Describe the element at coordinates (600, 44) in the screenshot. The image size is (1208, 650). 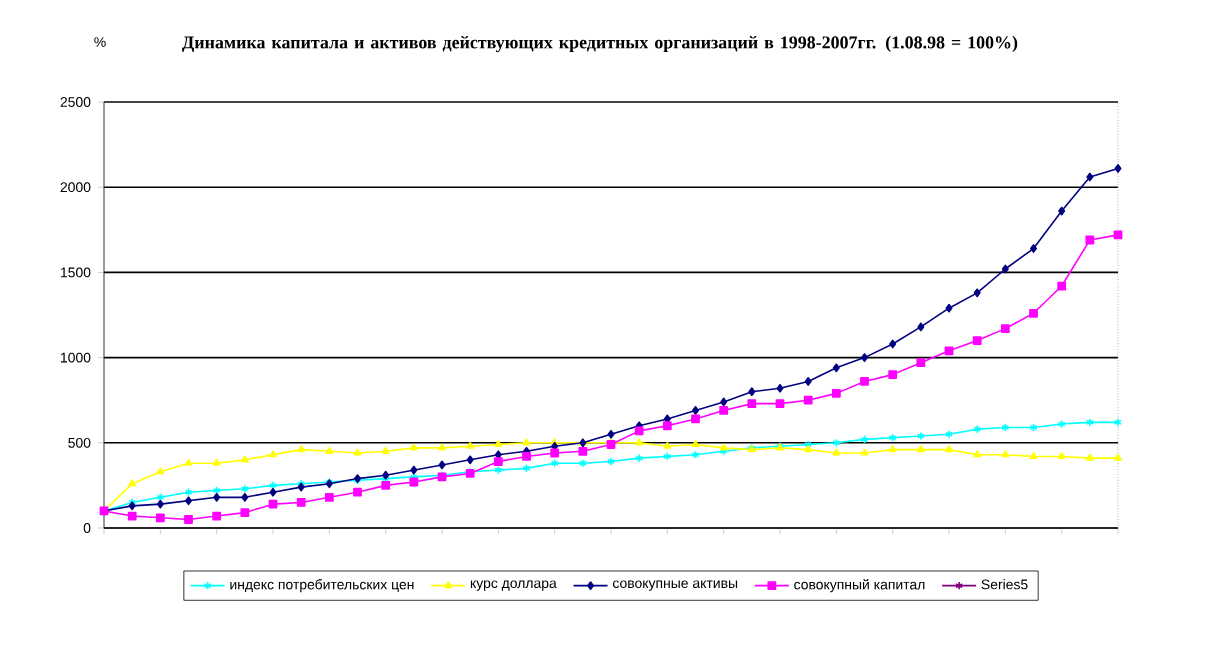
I see `chart-title: Динамика капитала и активов действующих кредитных организаций в 1998-2007гг. (1.08.98 = 100%)` at that location.